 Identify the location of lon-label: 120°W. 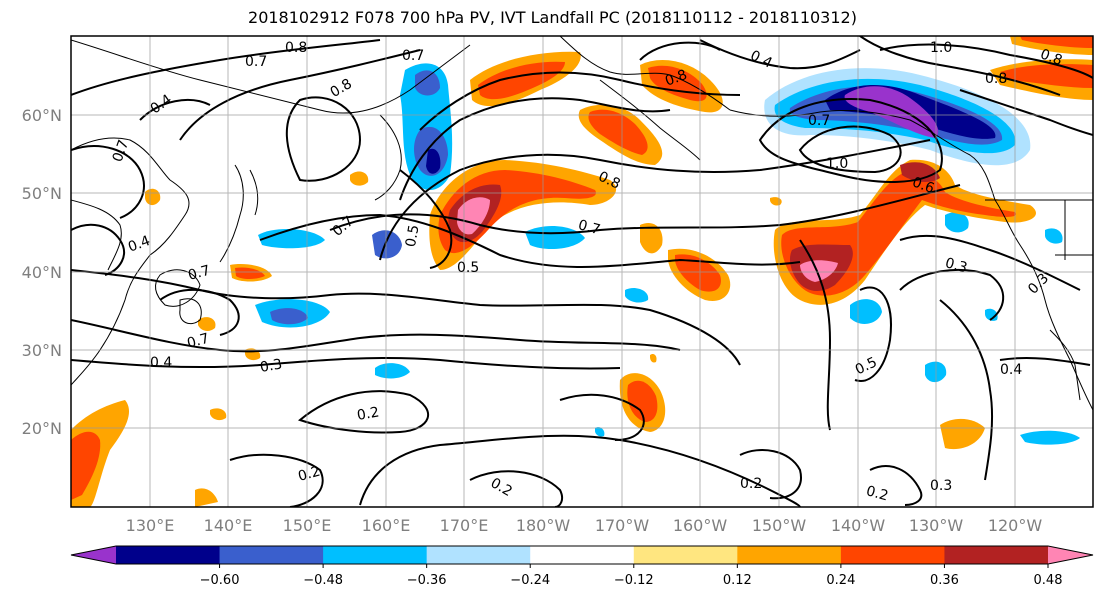
(1015, 525).